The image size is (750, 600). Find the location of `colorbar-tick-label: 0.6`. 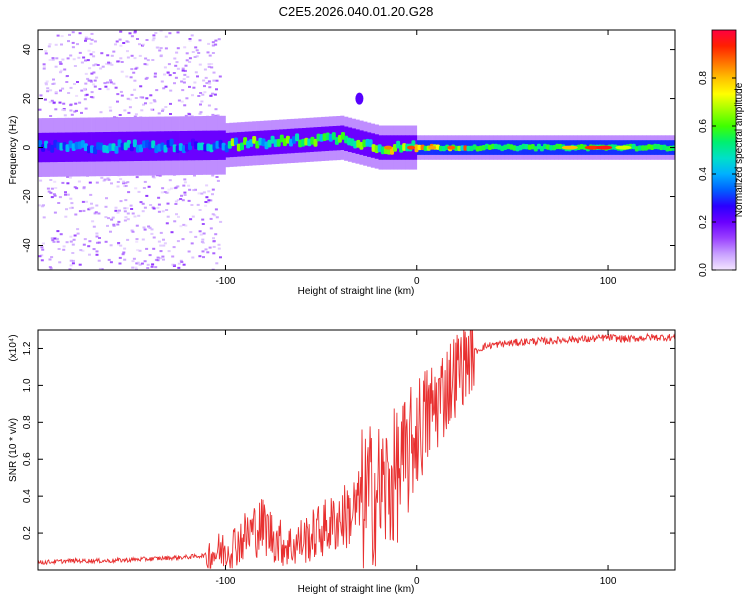

colorbar-tick-label: 0.6 is located at coordinates (703, 126).